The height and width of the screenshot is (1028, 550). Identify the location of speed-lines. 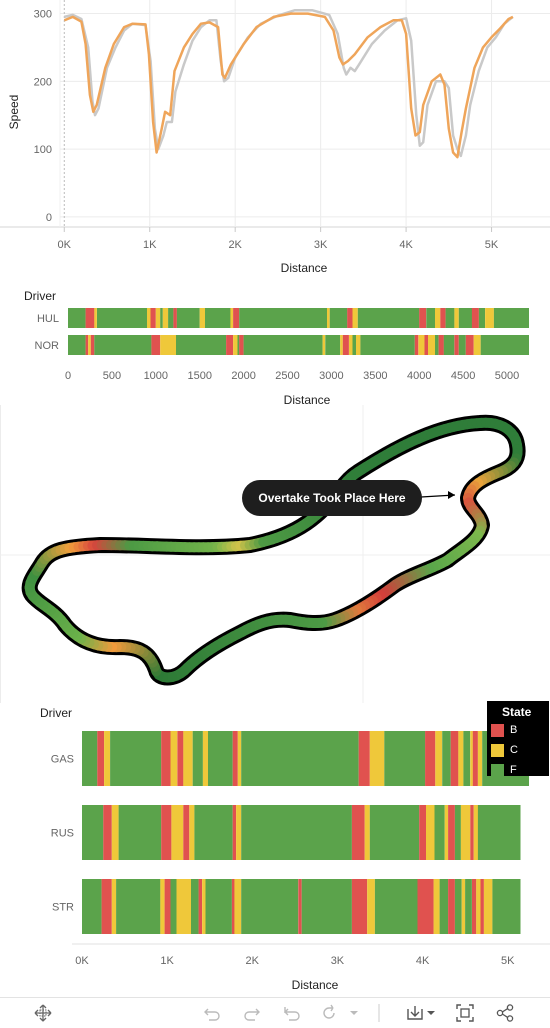
(288, 83).